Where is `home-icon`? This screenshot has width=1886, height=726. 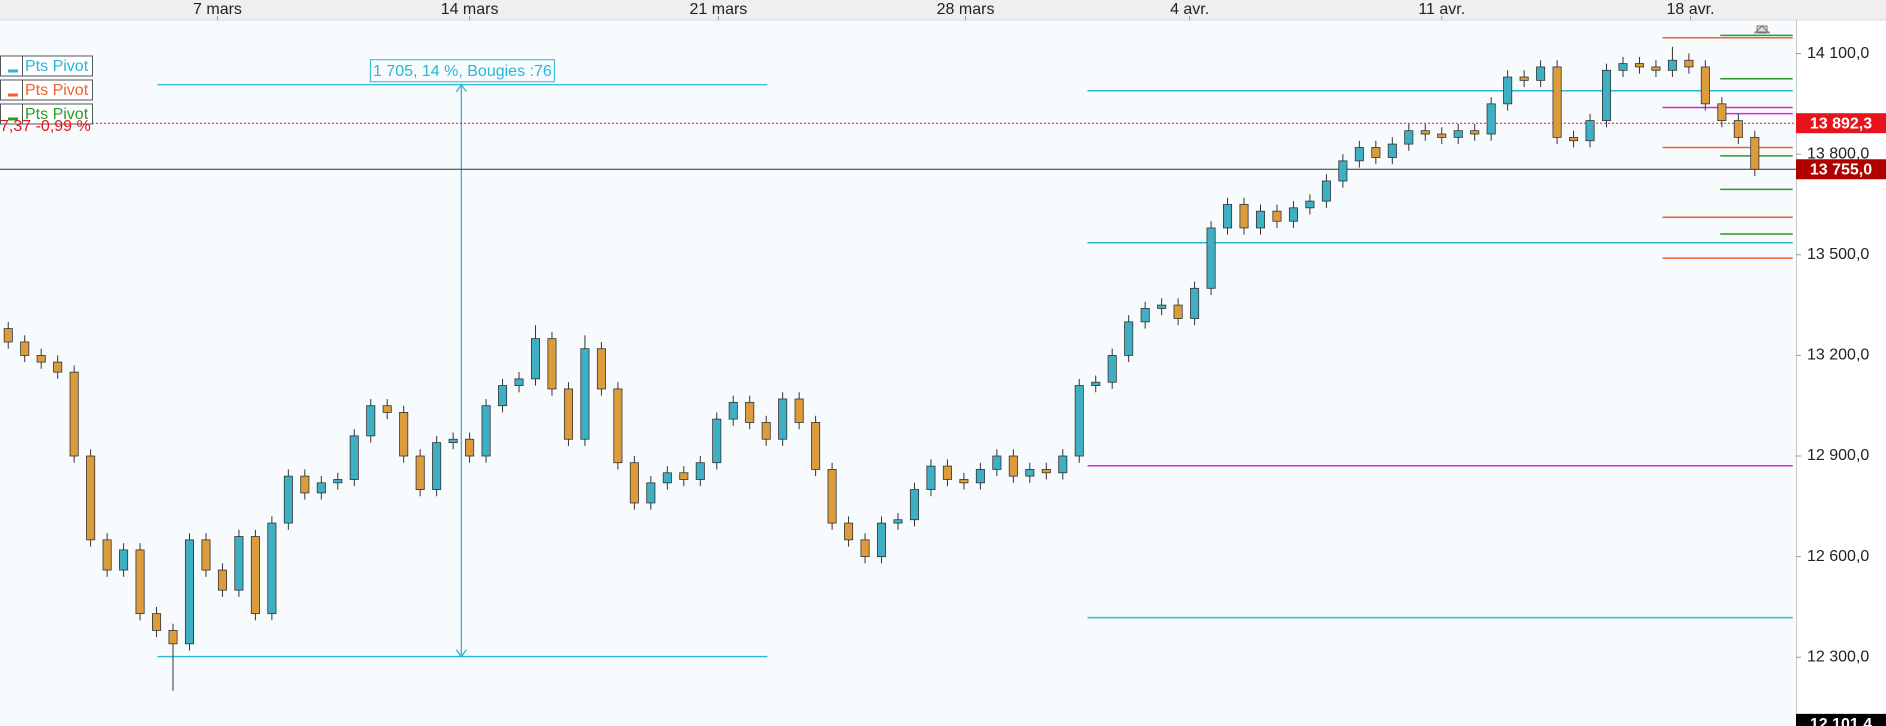 home-icon is located at coordinates (1762, 30).